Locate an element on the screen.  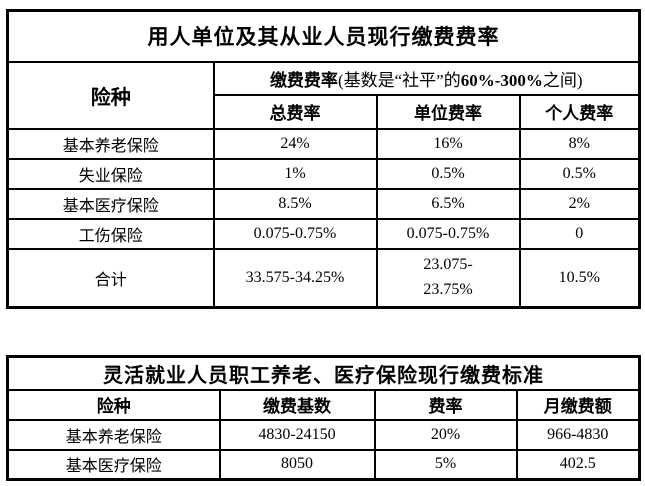
table1-row3-total: 0.075-0.75% is located at coordinates (295, 233).